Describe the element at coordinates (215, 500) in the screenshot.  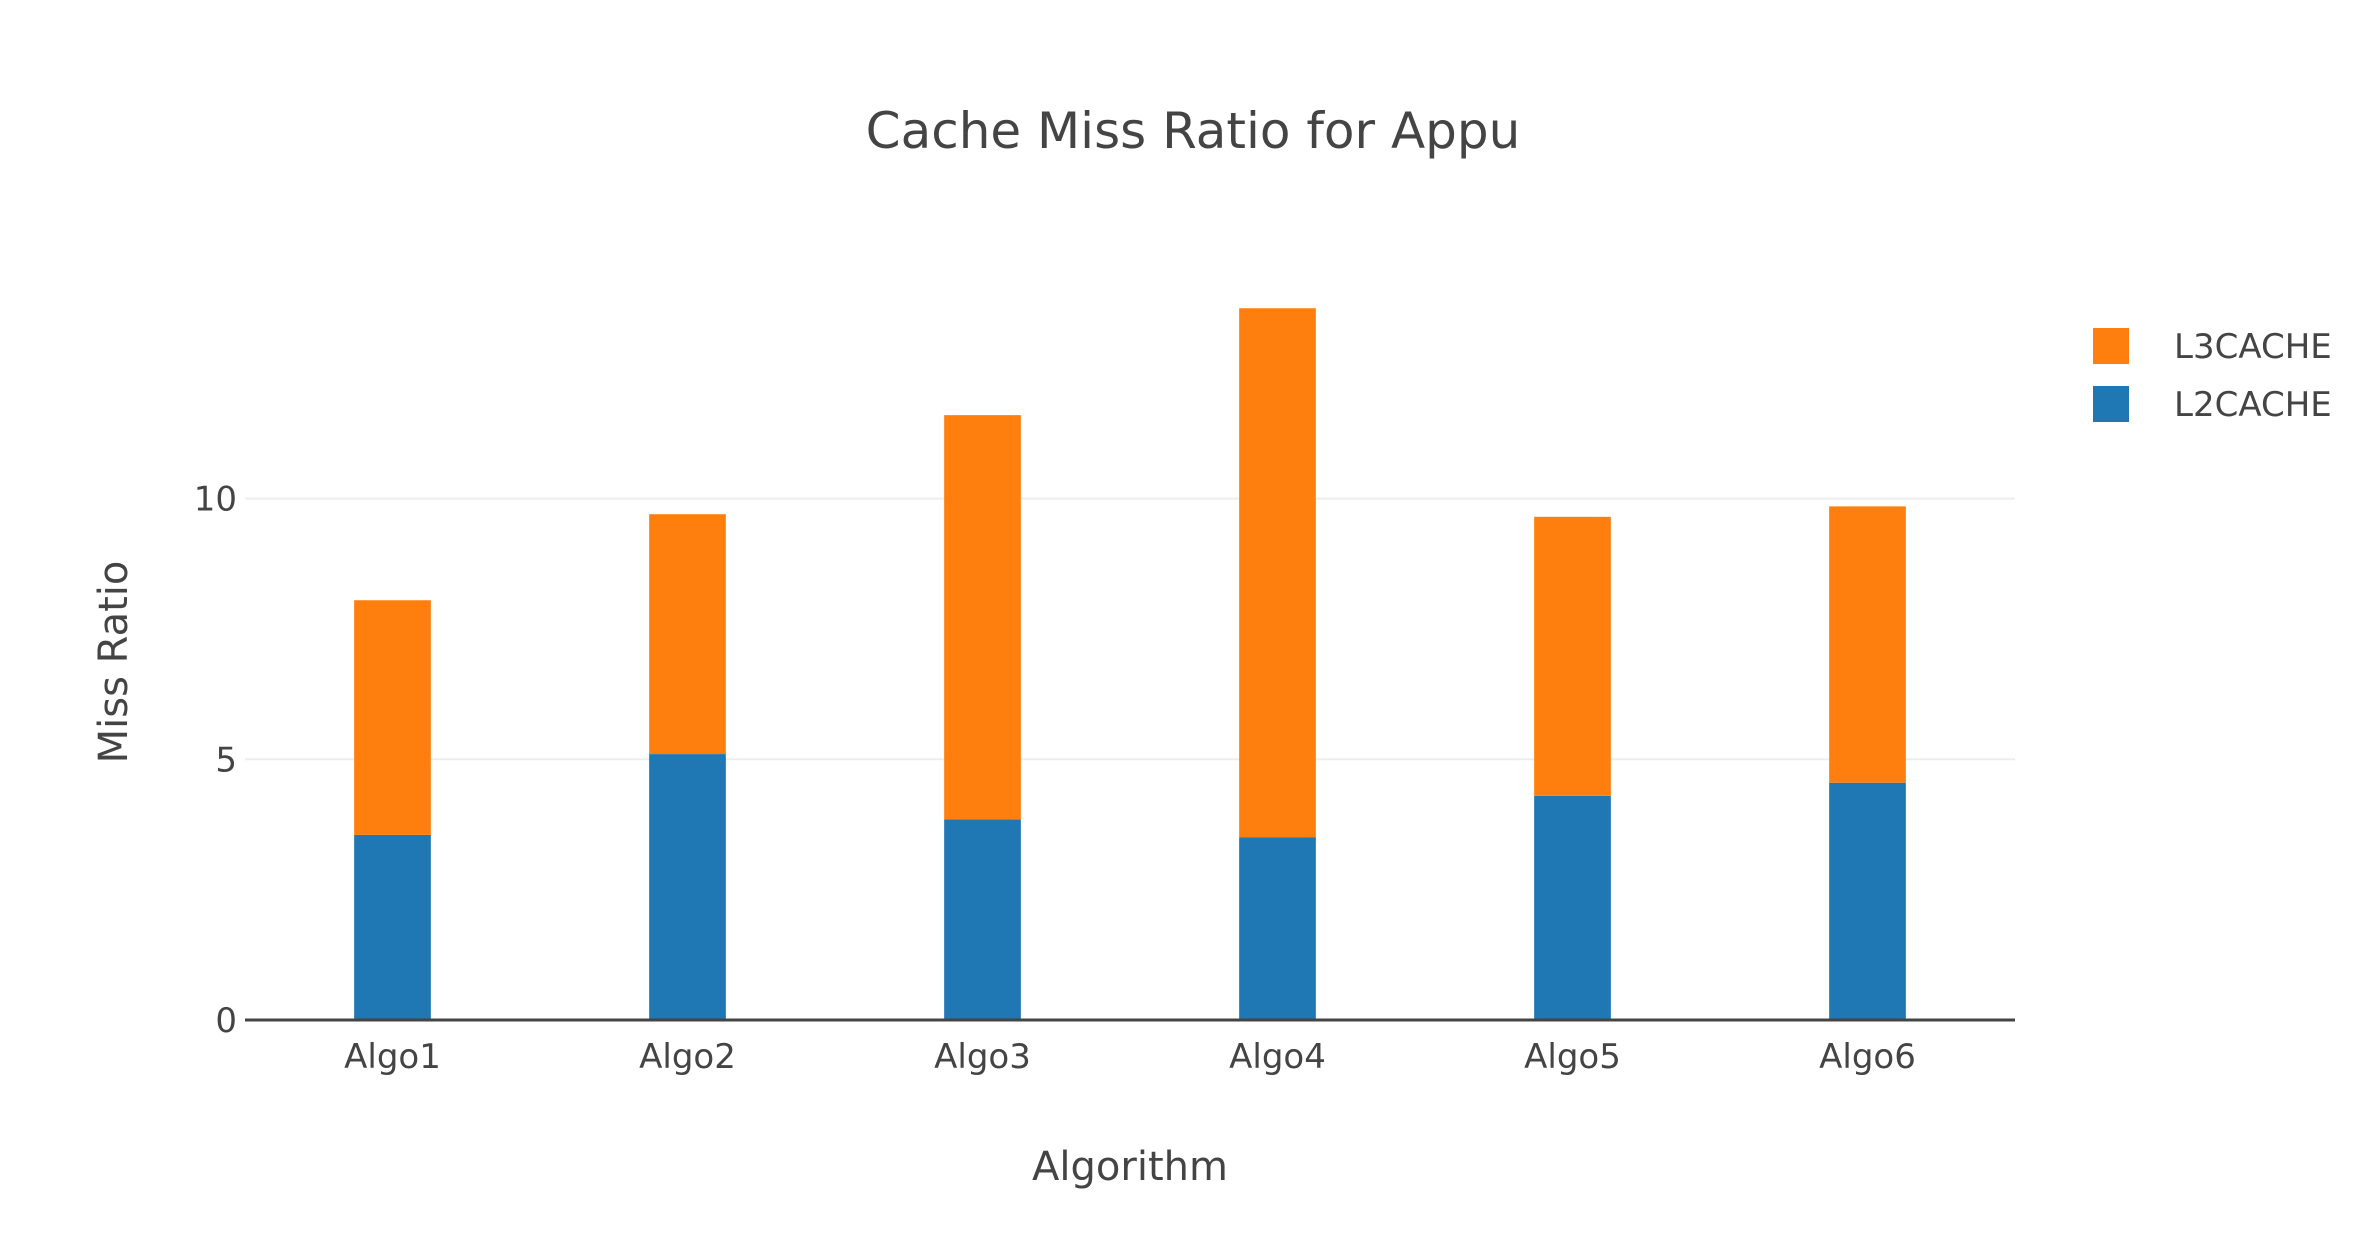
I see `y-tick-label: 10` at that location.